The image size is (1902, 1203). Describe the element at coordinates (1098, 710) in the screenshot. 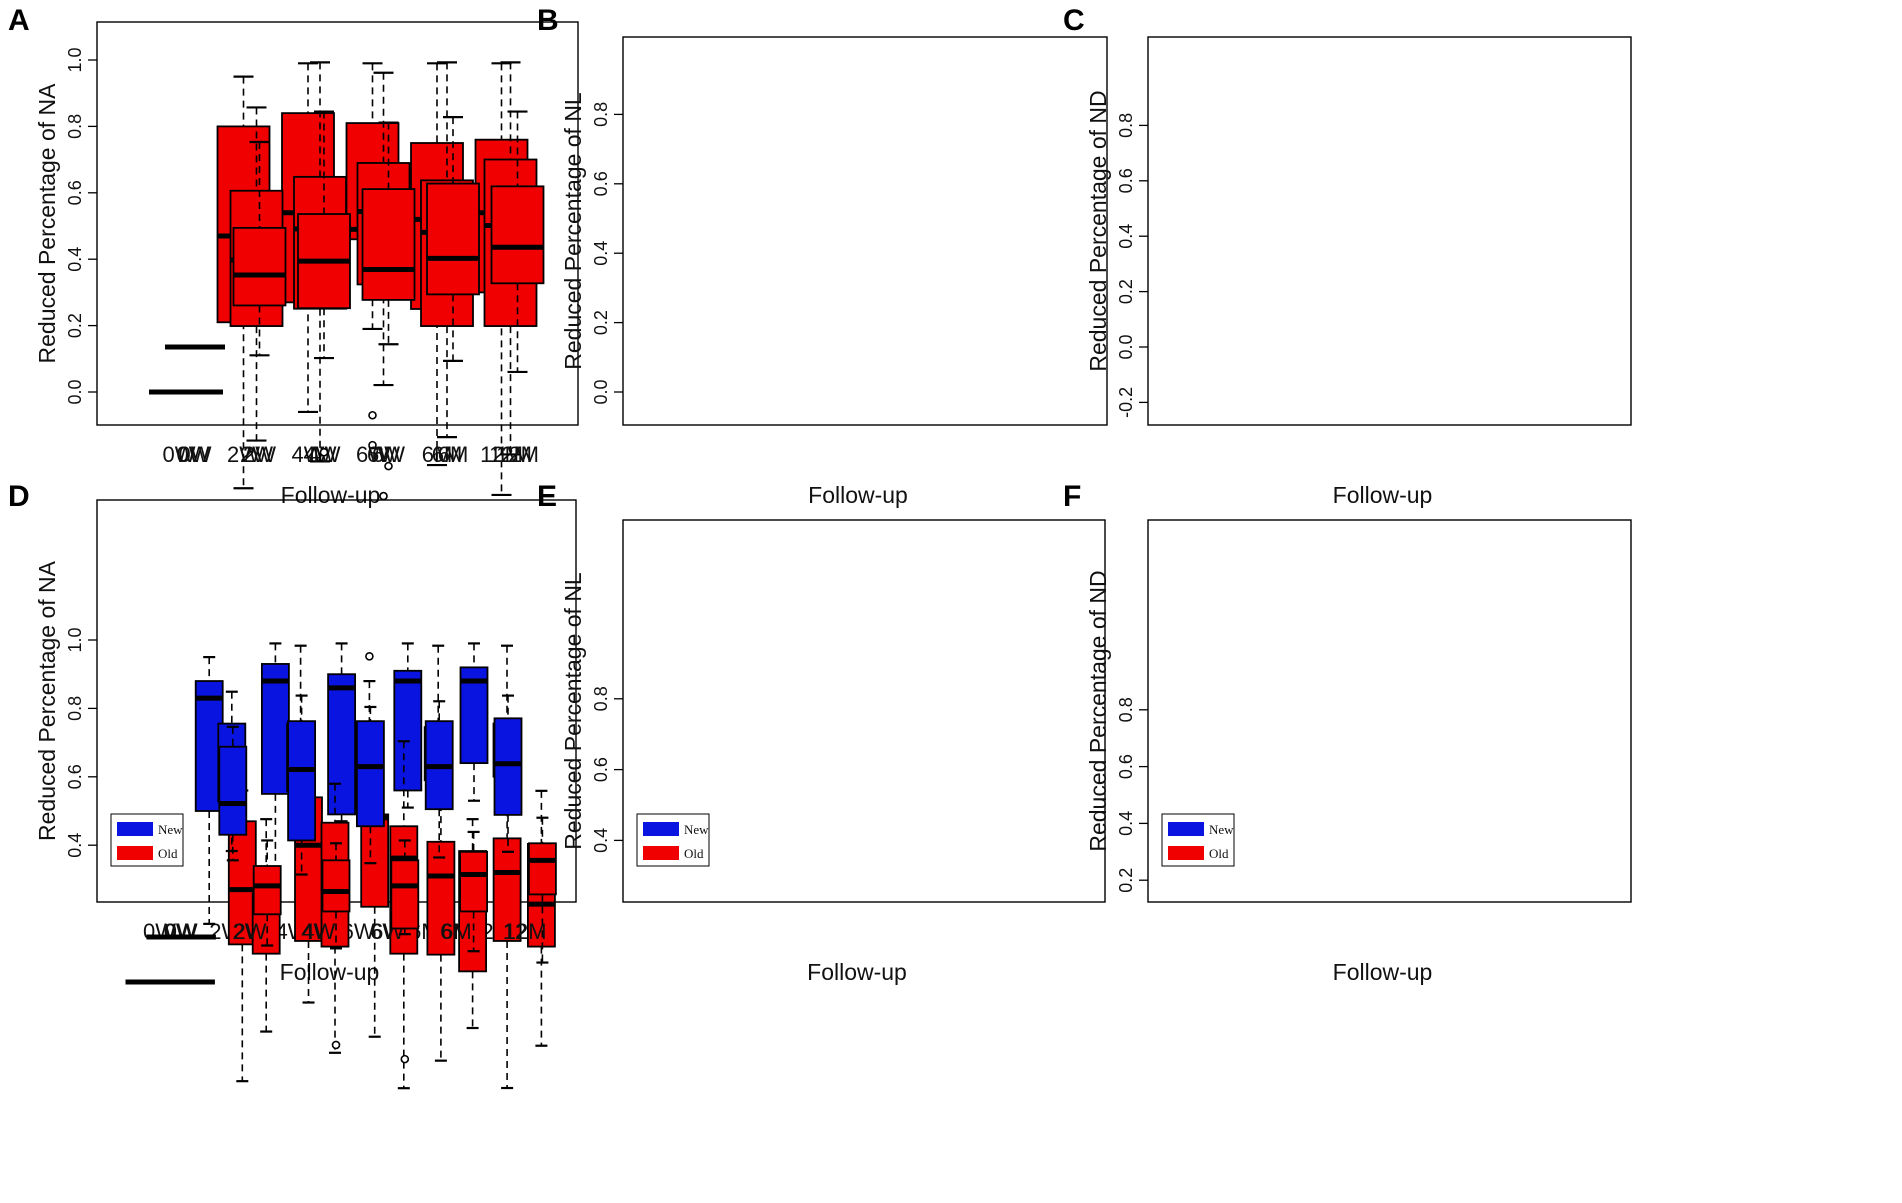

I see `y-axis-label: Reduced Percentage of ND` at that location.